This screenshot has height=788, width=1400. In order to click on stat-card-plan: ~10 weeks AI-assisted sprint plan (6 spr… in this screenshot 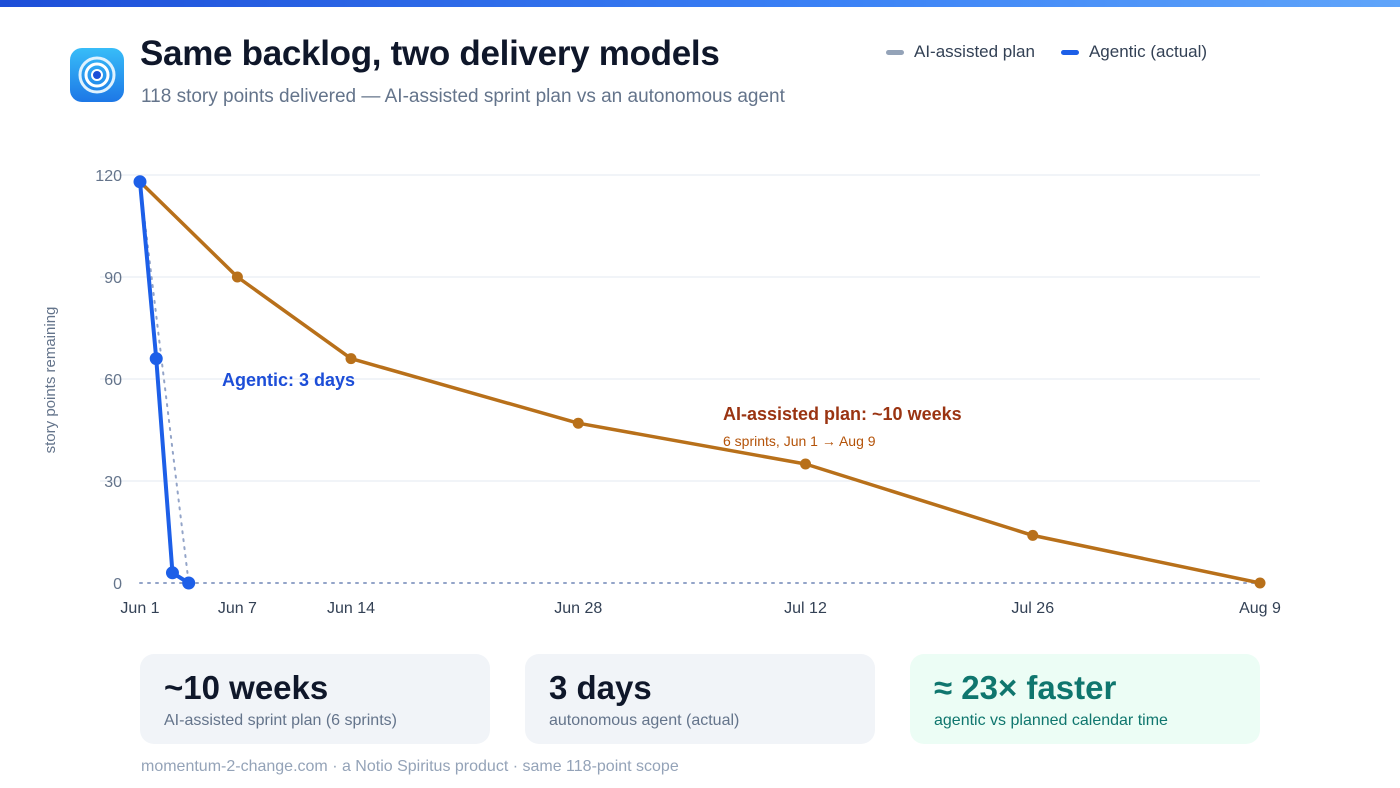, I will do `click(315, 699)`.